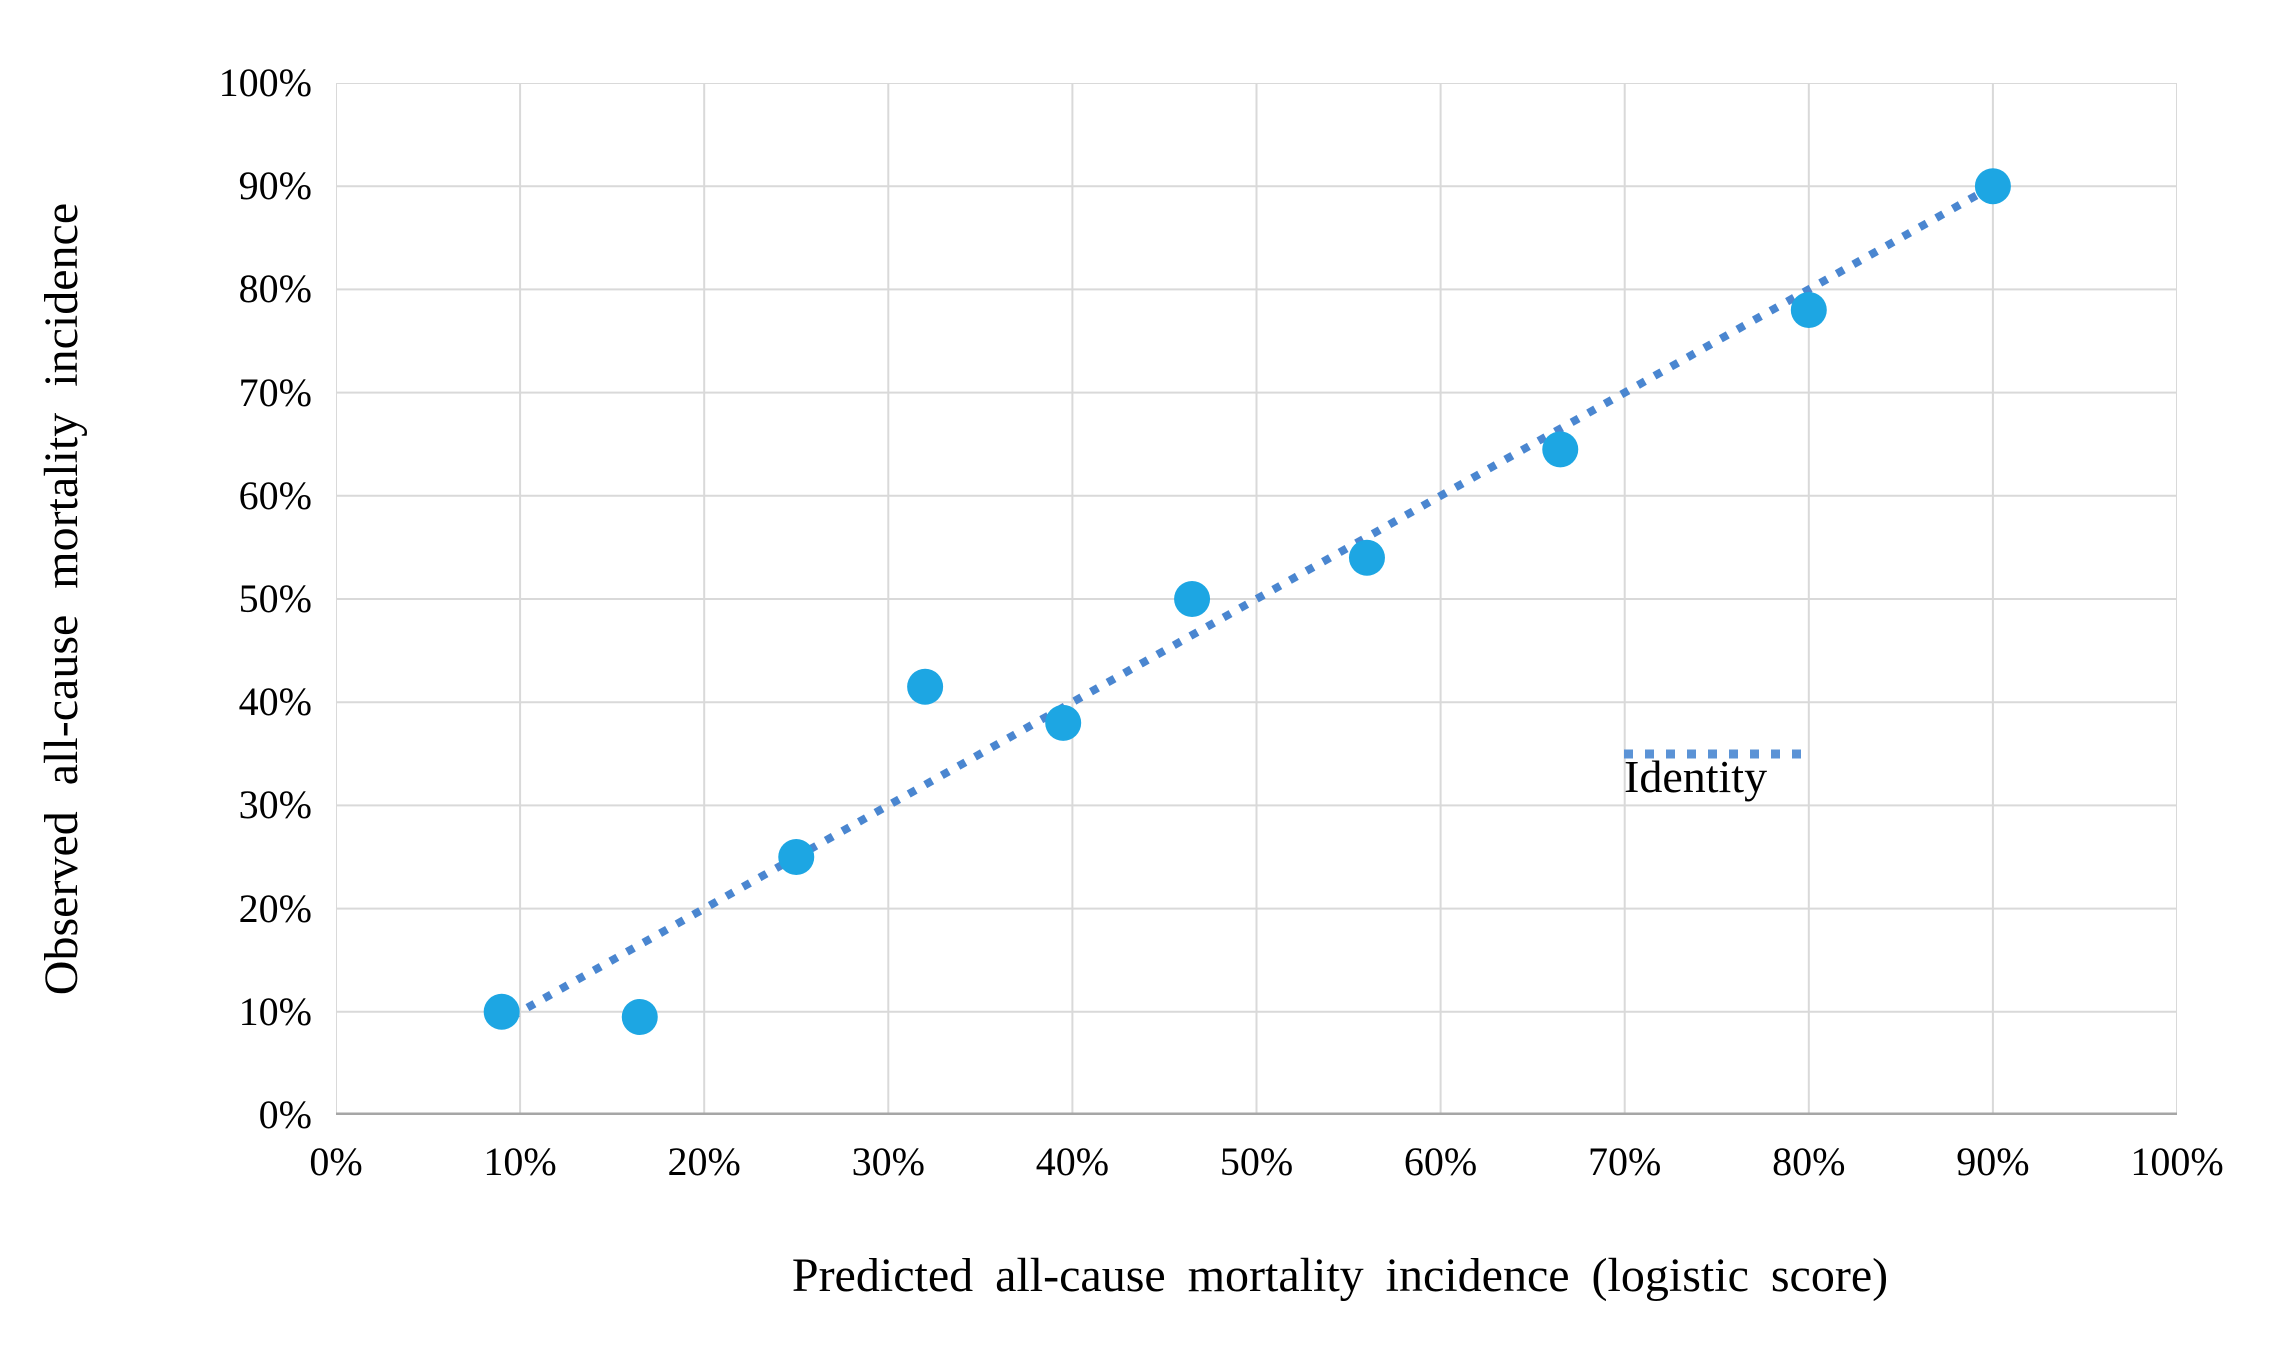 Image resolution: width=2288 pixels, height=1363 pixels. Describe the element at coordinates (285, 1114) in the screenshot. I see `y-tick-label: 0%` at that location.